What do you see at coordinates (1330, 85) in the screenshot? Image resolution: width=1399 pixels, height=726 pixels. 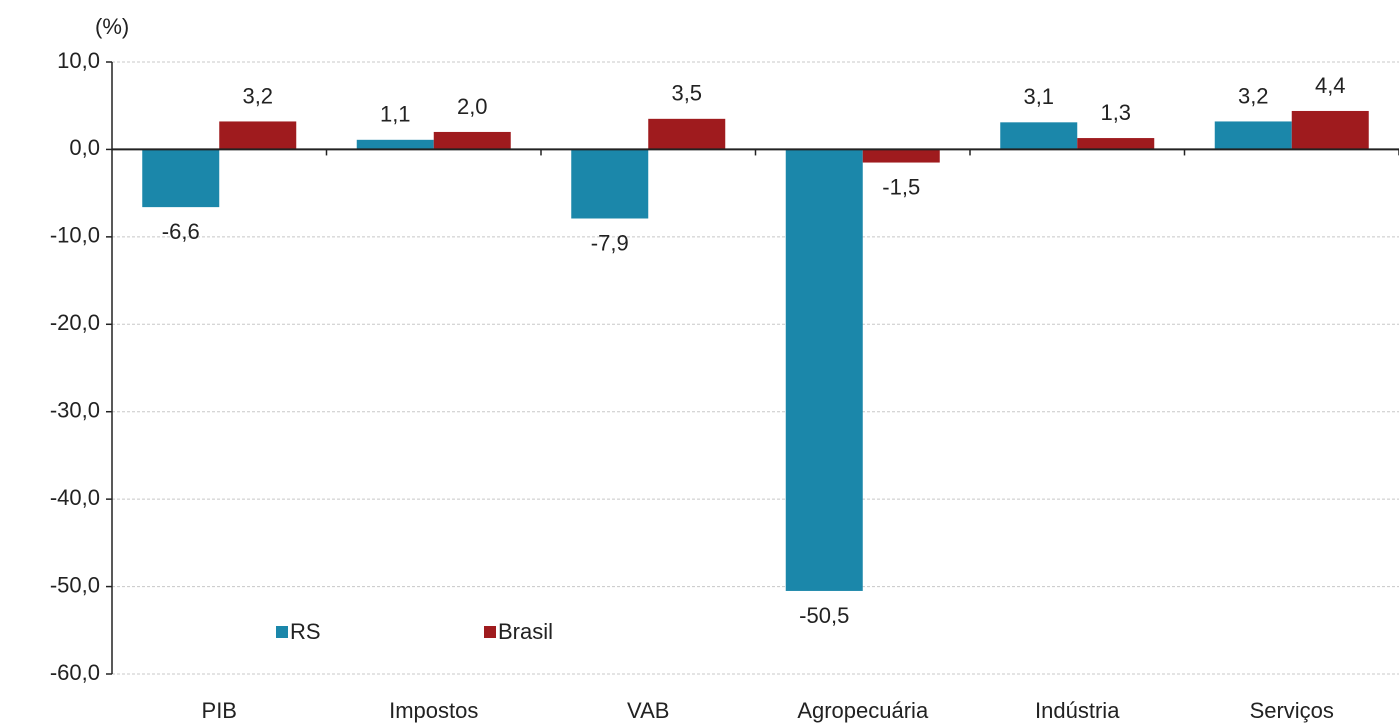 I see `data-label: 4,4` at bounding box center [1330, 85].